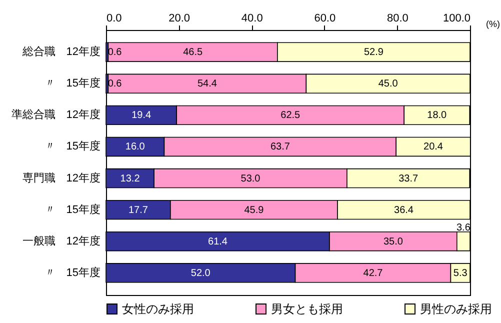 This screenshot has width=501, height=323. What do you see at coordinates (60, 51) in the screenshot?
I see `y-tick-label: 総合職 12年度` at bounding box center [60, 51].